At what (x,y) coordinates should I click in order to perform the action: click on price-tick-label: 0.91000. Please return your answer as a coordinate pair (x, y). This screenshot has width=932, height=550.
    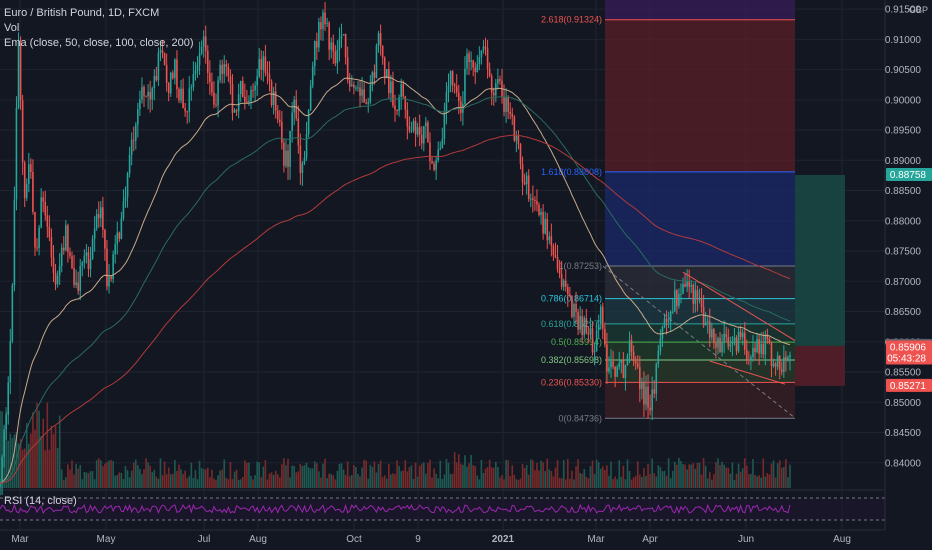
    Looking at the image, I should click on (903, 40).